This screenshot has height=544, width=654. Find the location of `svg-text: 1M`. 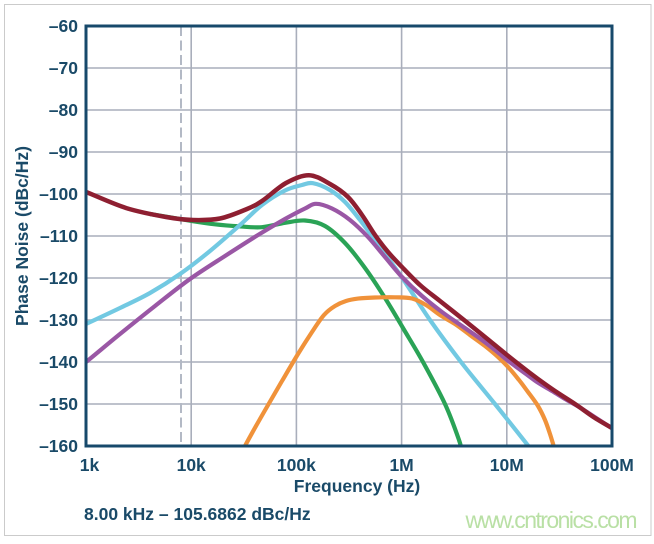

svg-text: 1M is located at coordinates (401, 465).